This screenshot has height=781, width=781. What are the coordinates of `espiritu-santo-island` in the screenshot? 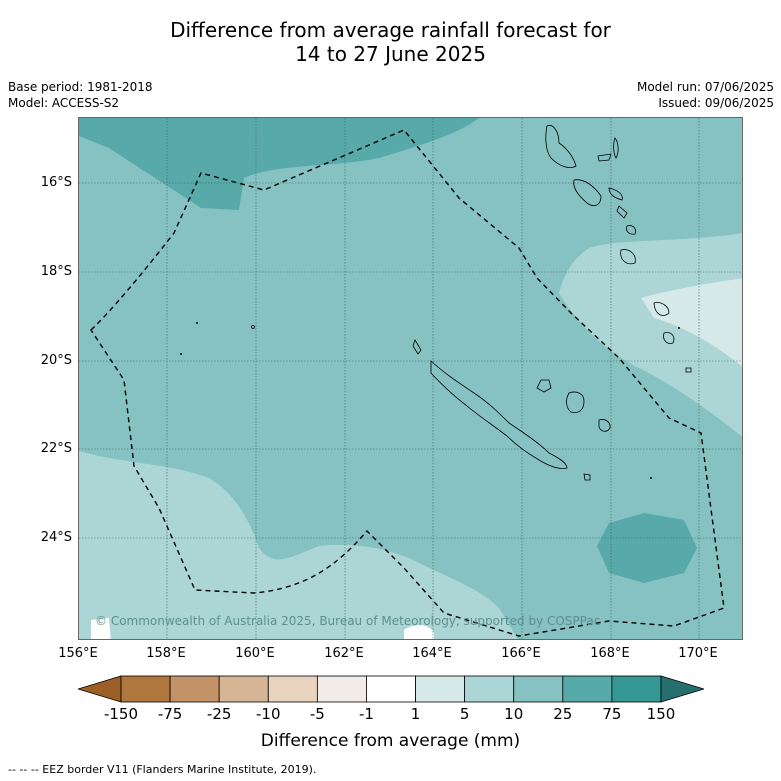 It's located at (561, 146).